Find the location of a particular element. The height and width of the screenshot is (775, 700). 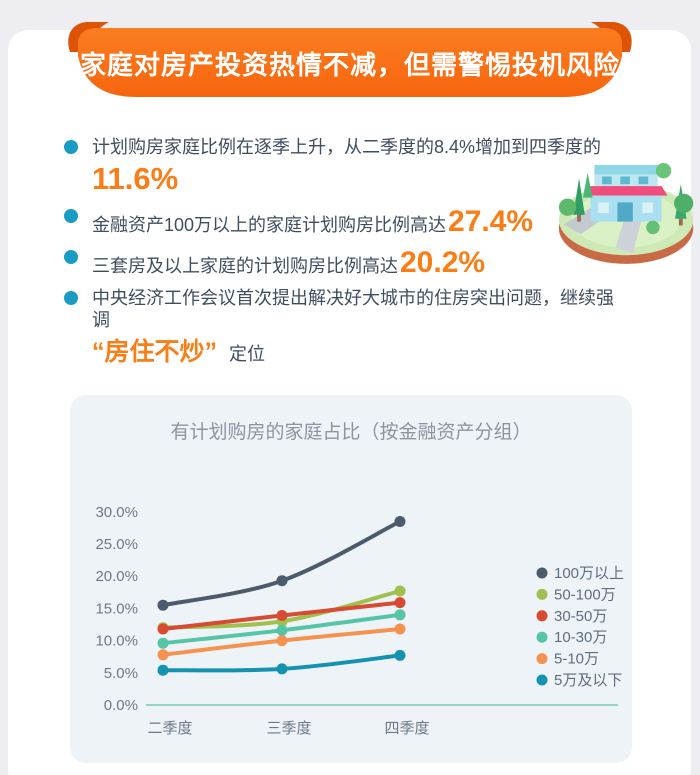

bullet-suffix: 定位 is located at coordinates (247, 354).